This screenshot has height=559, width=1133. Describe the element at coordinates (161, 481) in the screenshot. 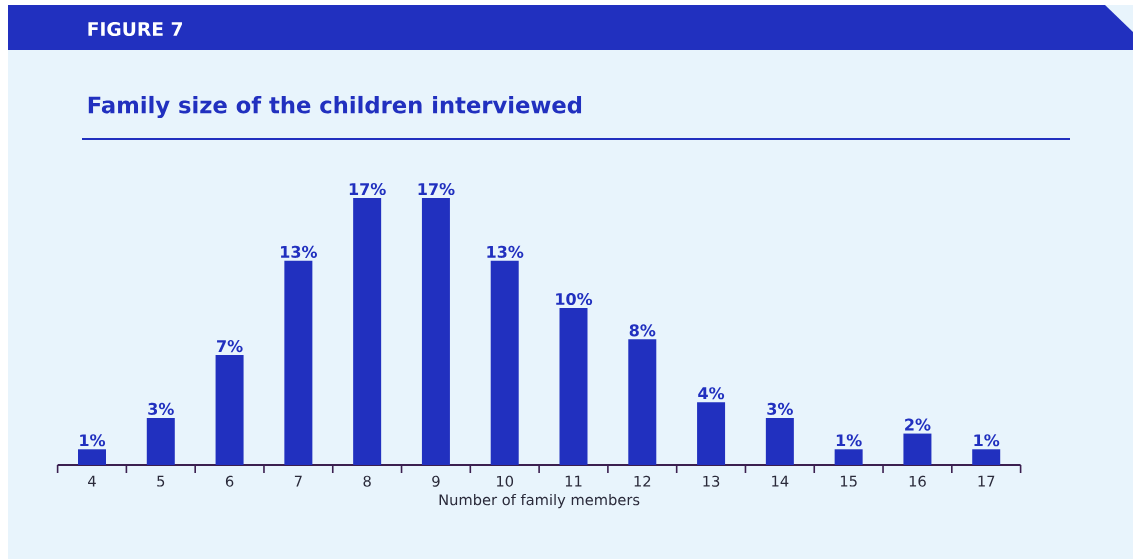

I see `x-tick-label: 5` at that location.